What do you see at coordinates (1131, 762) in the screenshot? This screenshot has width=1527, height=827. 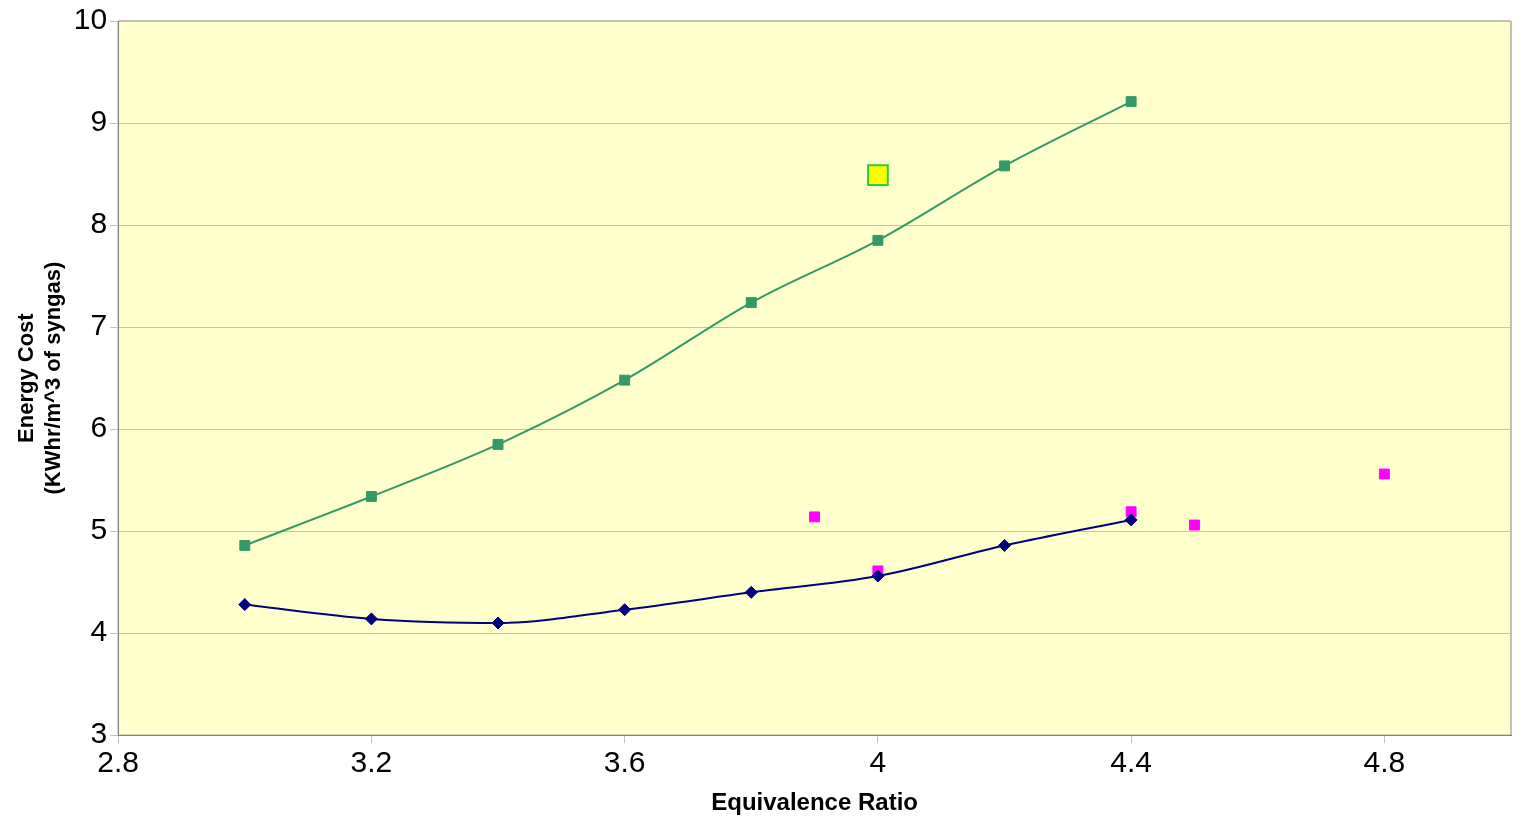 I see `x-tick-label: 4.4` at bounding box center [1131, 762].